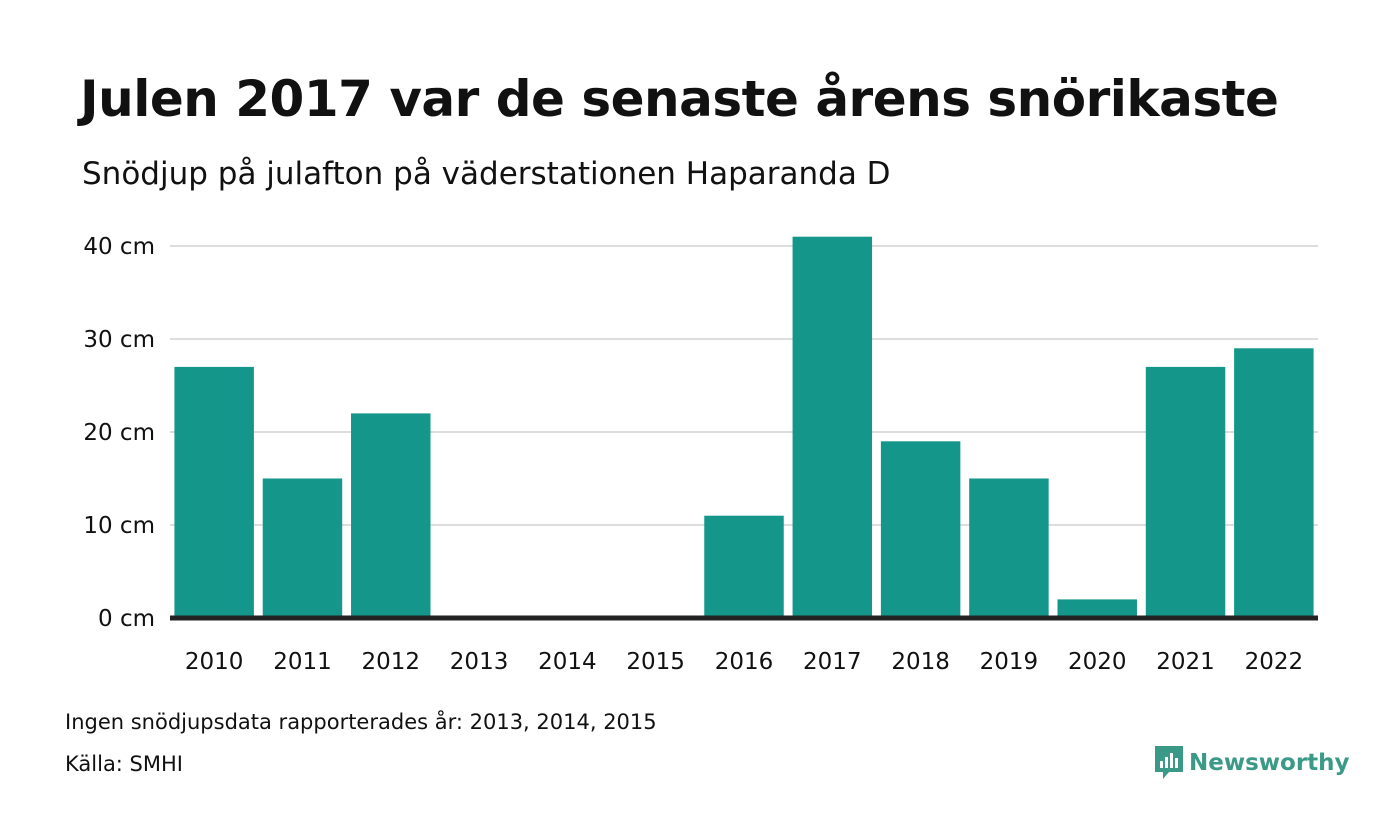 The height and width of the screenshot is (840, 1400). What do you see at coordinates (832, 662) in the screenshot?
I see `x-tick-label: 2017` at bounding box center [832, 662].